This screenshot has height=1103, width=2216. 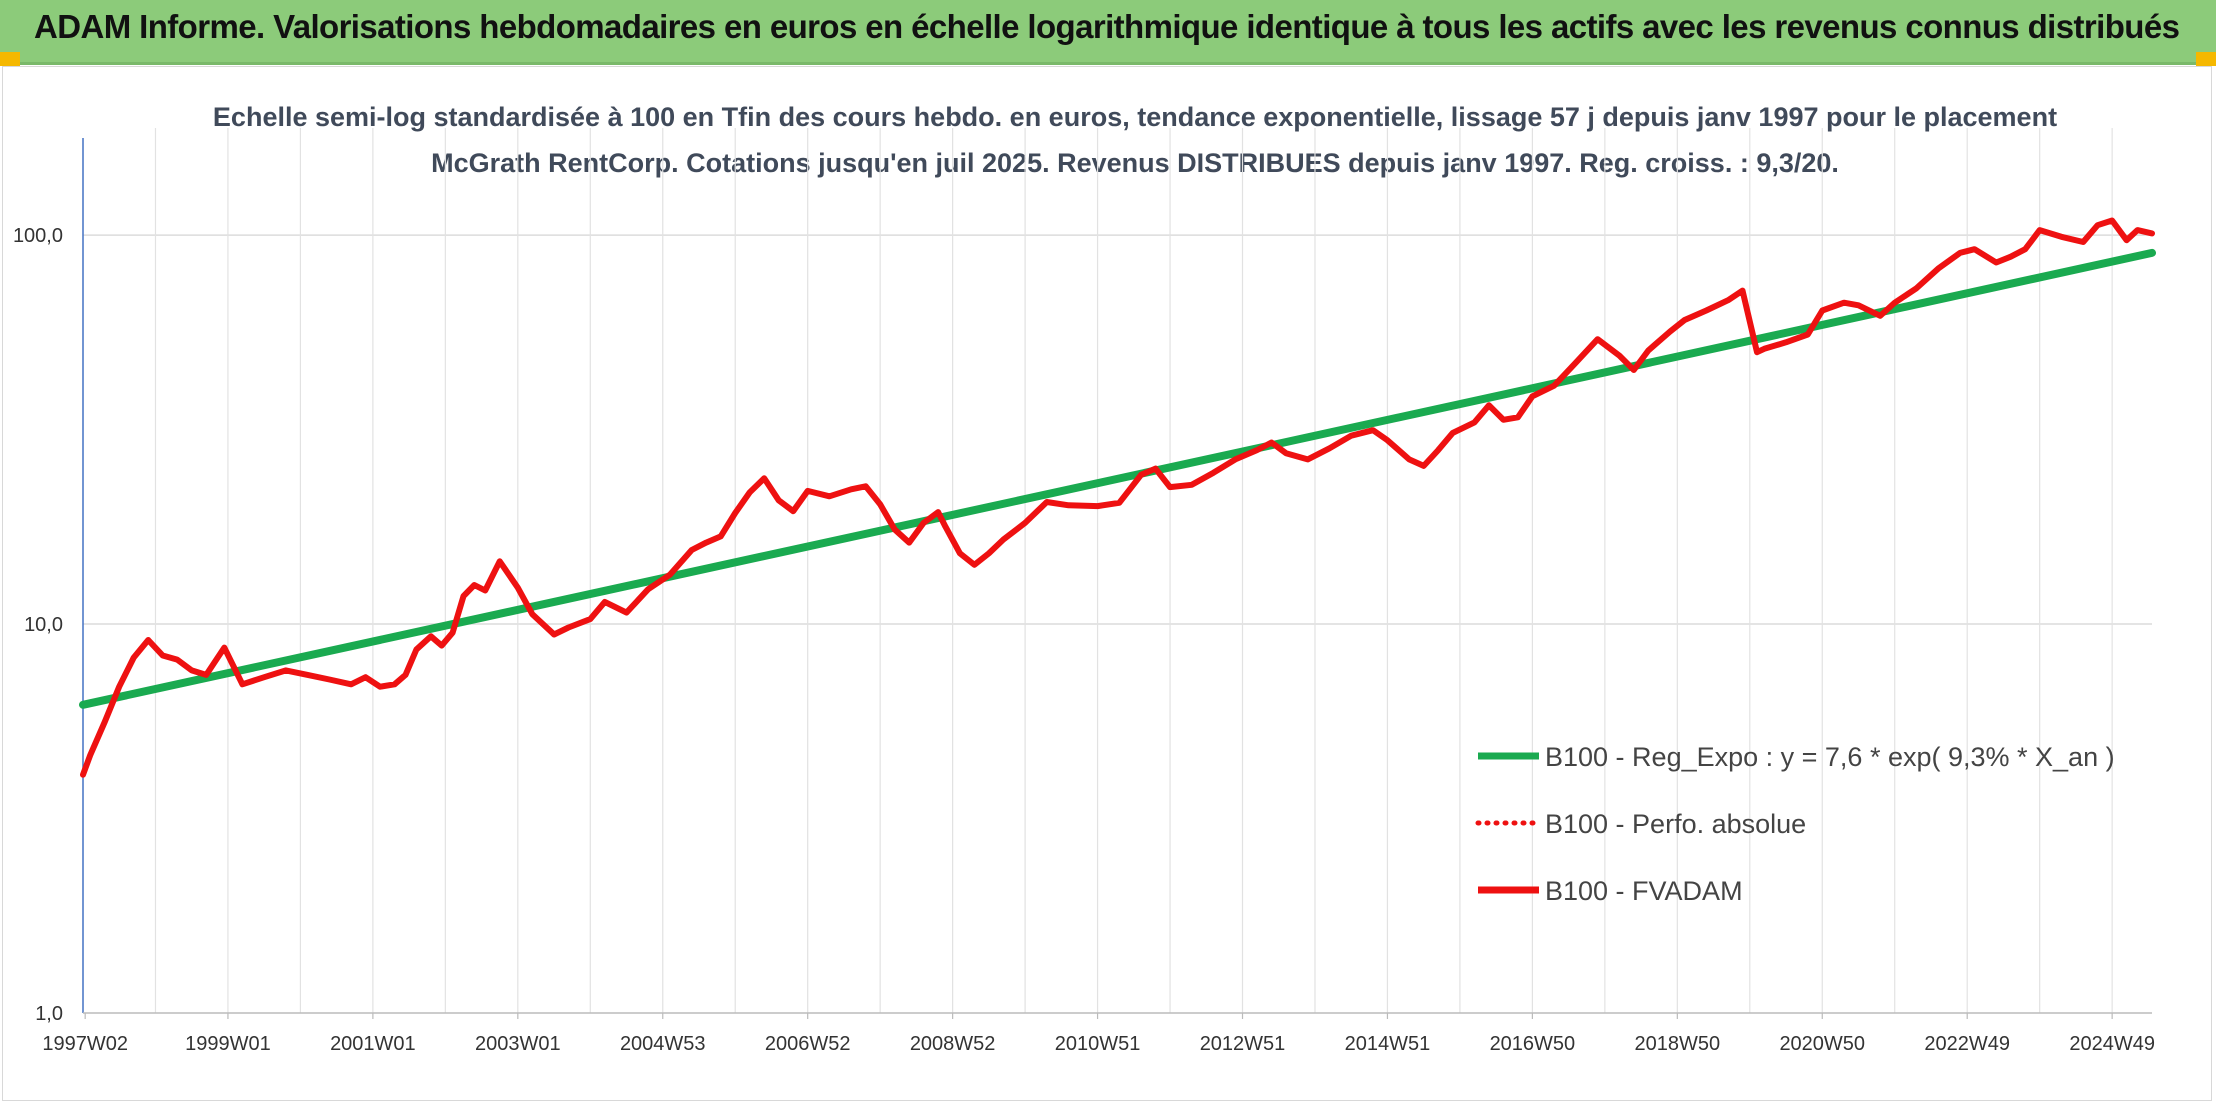 I want to click on y-tick-label: 1,0, so click(x=49, y=1014).